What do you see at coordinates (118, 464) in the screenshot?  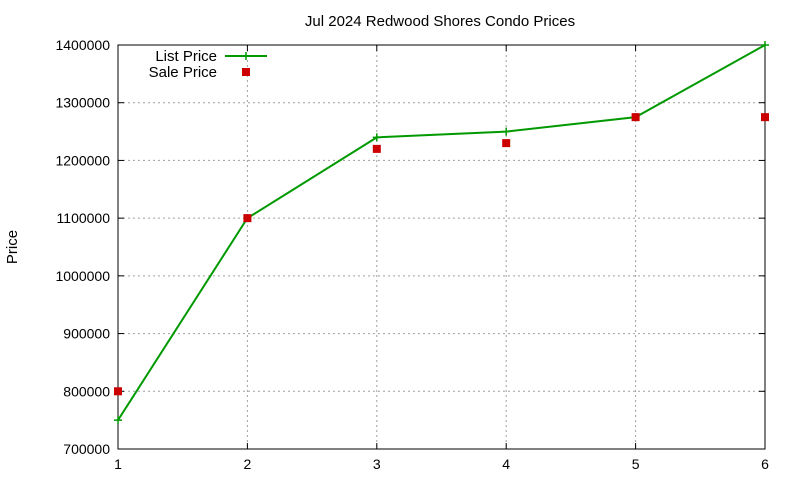 I see `x-tick-label: 1` at bounding box center [118, 464].